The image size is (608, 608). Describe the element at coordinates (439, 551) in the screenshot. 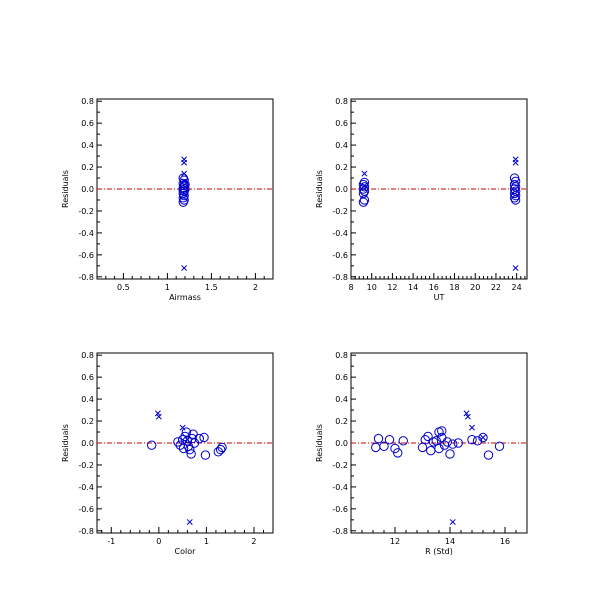

I see `x-axis-label: R (Std)` at that location.